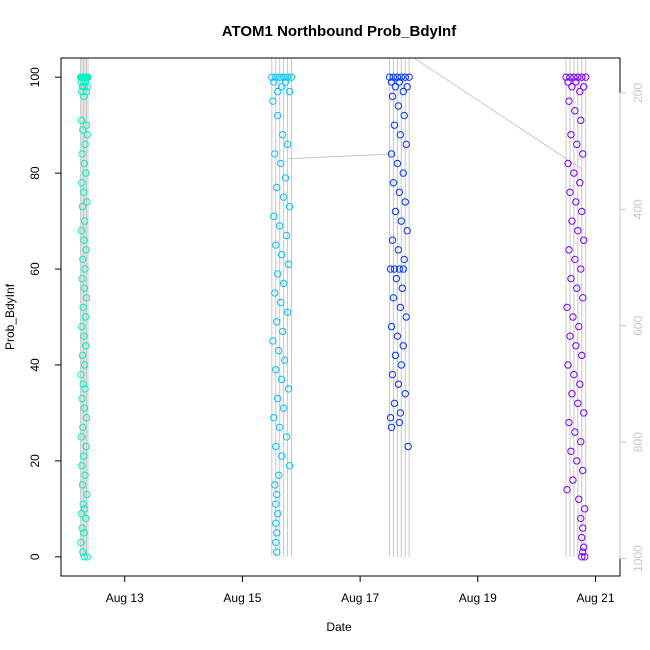 Image resolution: width=650 pixels, height=650 pixels. I want to click on x-tick-label: Aug 15, so click(242, 598).